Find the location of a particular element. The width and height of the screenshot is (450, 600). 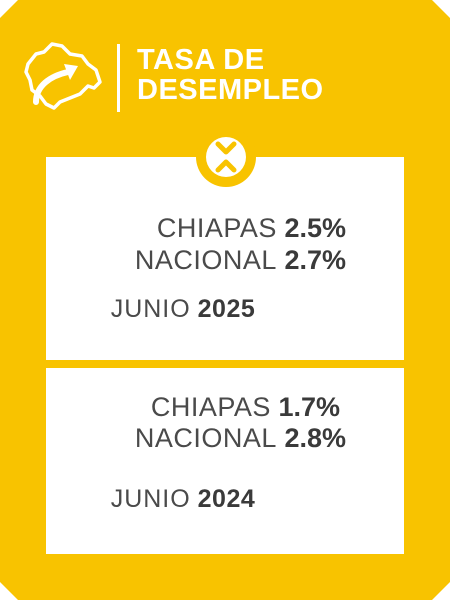

row-value: 1.7% is located at coordinates (309, 407).